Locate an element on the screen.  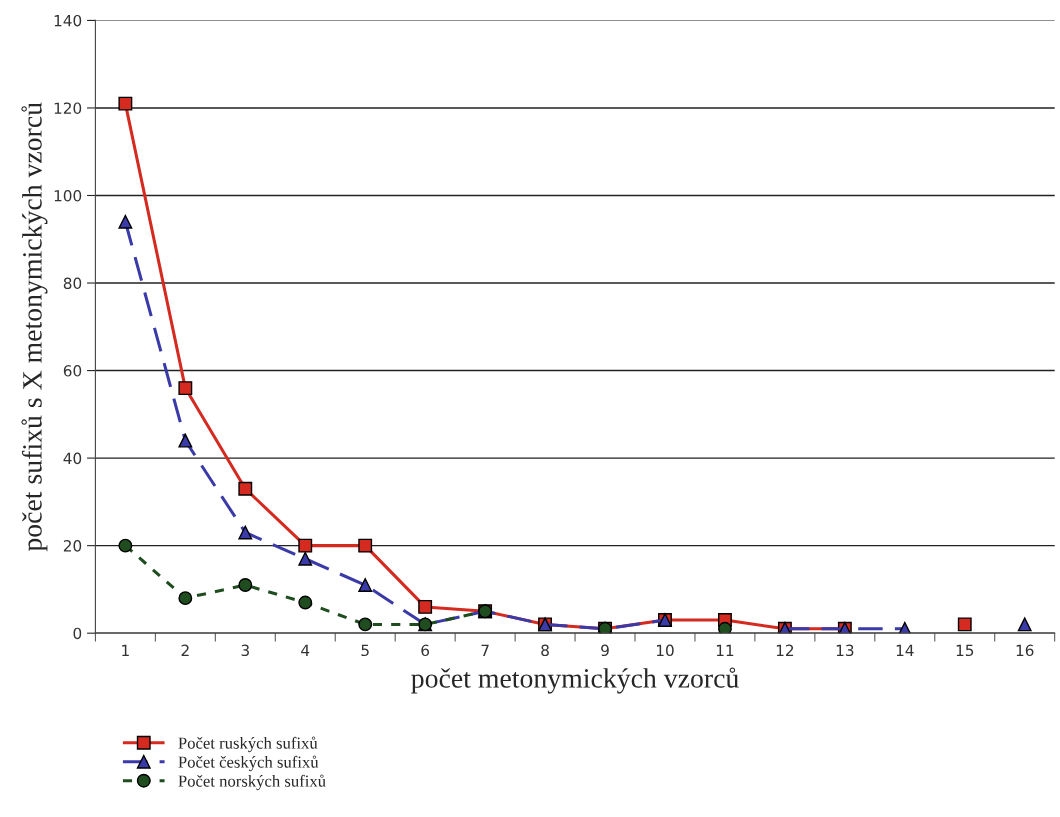
y-tick-label: 20 is located at coordinates (72, 546).